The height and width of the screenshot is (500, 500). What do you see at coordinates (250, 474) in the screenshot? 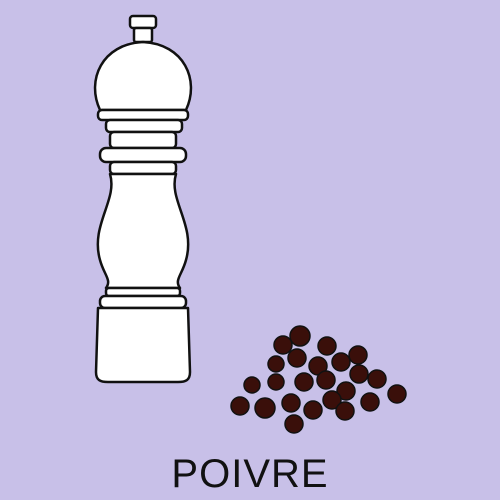
I see `word-label: POIVRE` at bounding box center [250, 474].